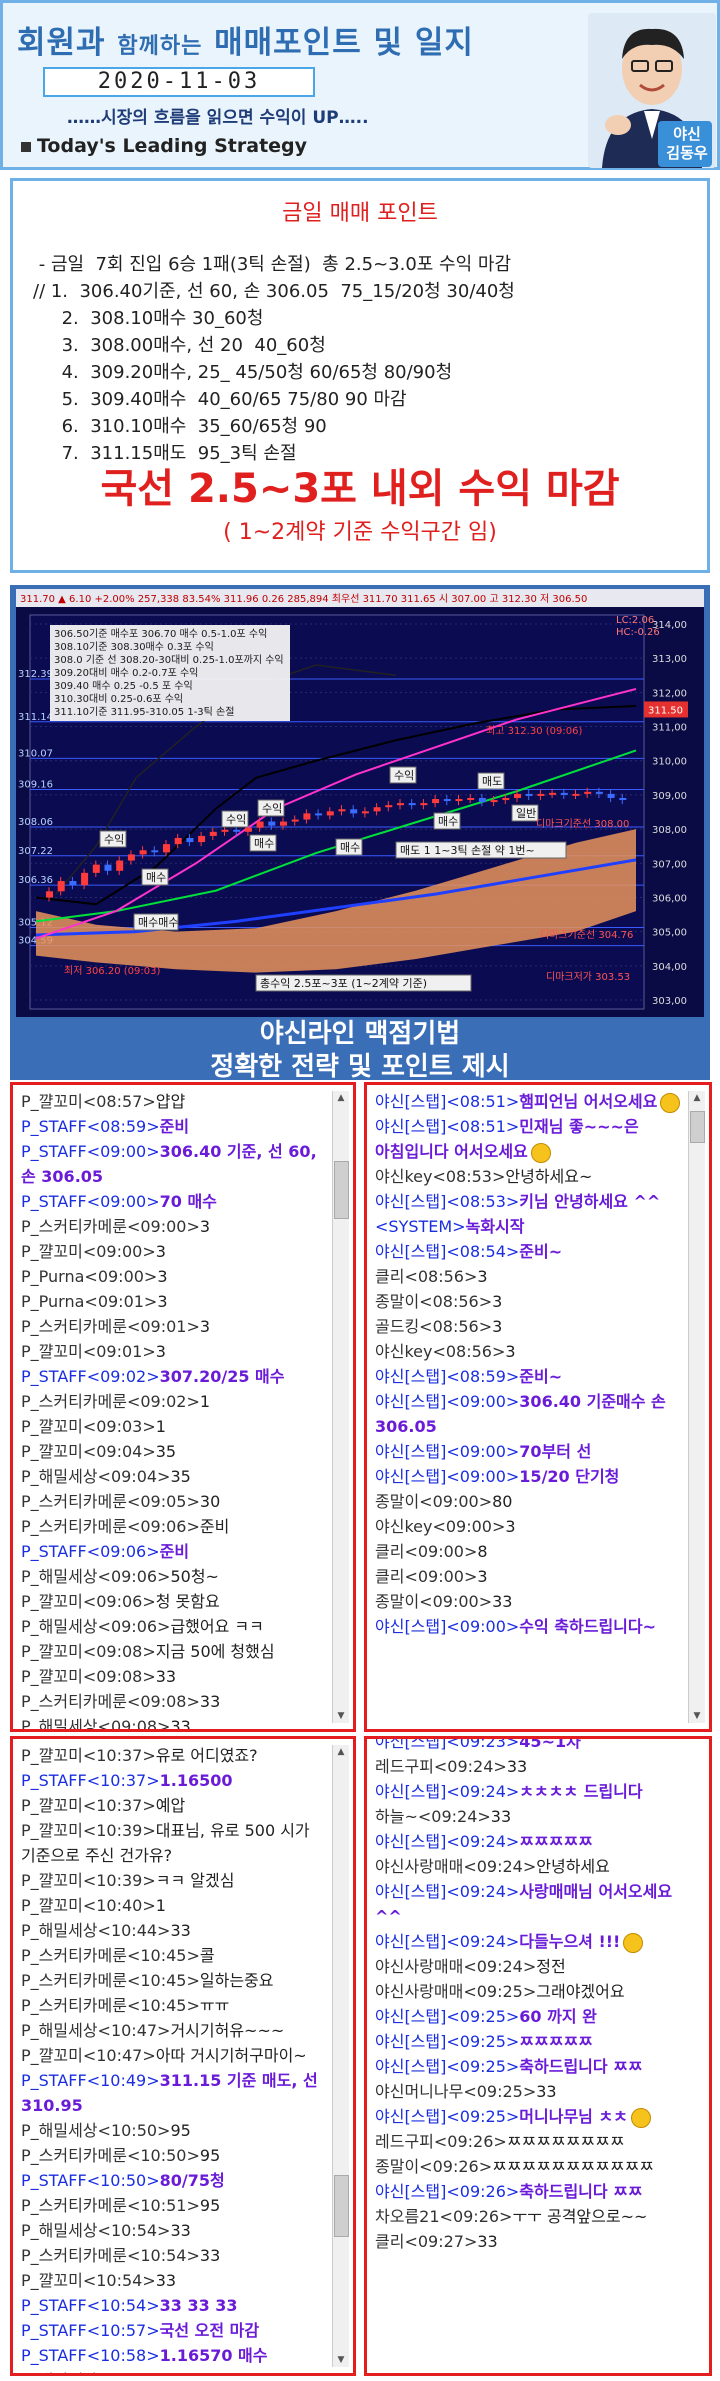 The height and width of the screenshot is (2381, 720). Describe the element at coordinates (169, 1164) in the screenshot. I see `chat-text: 306.40 기준, 선 60, 손 306.05` at that location.